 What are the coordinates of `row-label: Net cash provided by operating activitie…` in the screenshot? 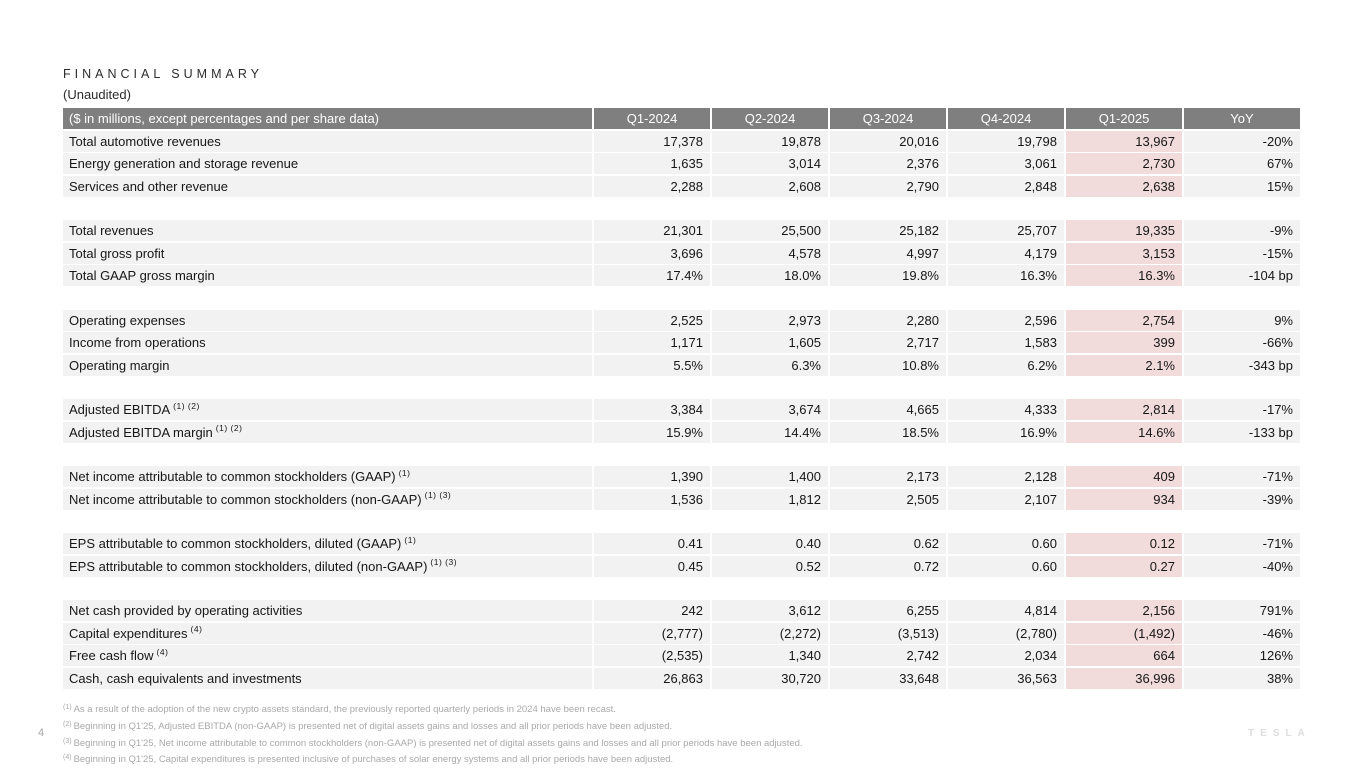 It's located at (327, 610).